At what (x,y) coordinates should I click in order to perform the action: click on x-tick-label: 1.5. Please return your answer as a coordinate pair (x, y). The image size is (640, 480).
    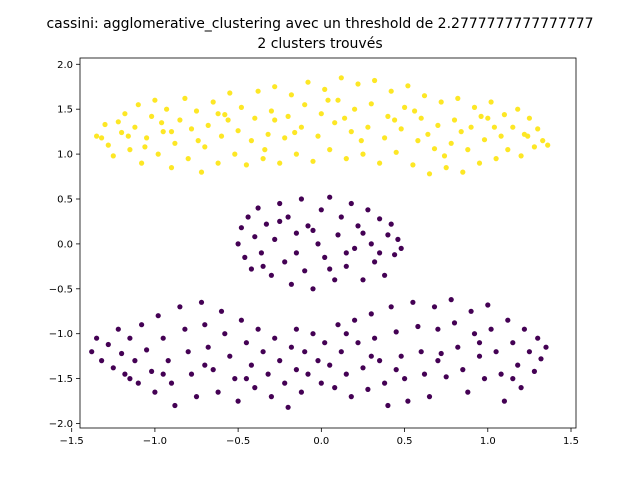
    Looking at the image, I should click on (571, 441).